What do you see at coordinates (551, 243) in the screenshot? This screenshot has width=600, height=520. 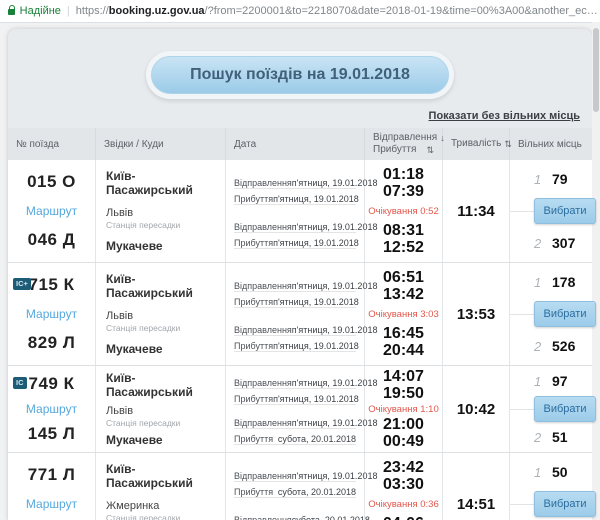 I see `seat-class-row: 2 307` at bounding box center [551, 243].